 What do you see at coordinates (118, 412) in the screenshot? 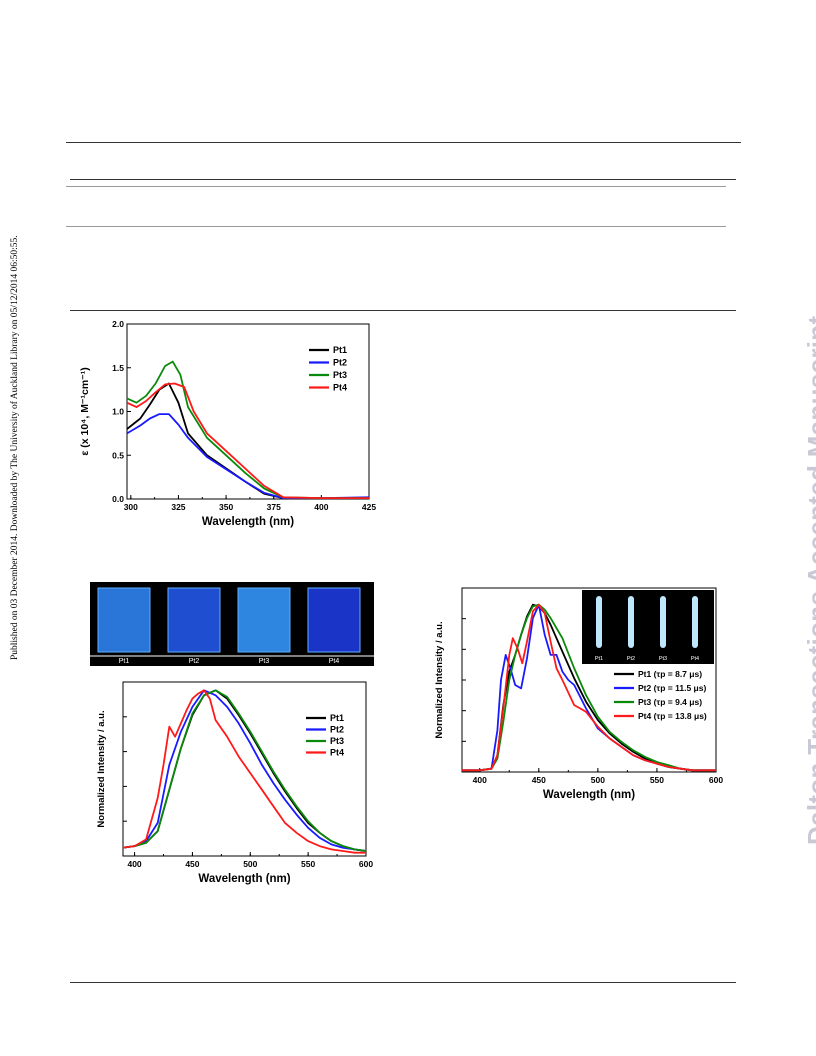
I see `y-tick-label: 1.0` at bounding box center [118, 412].